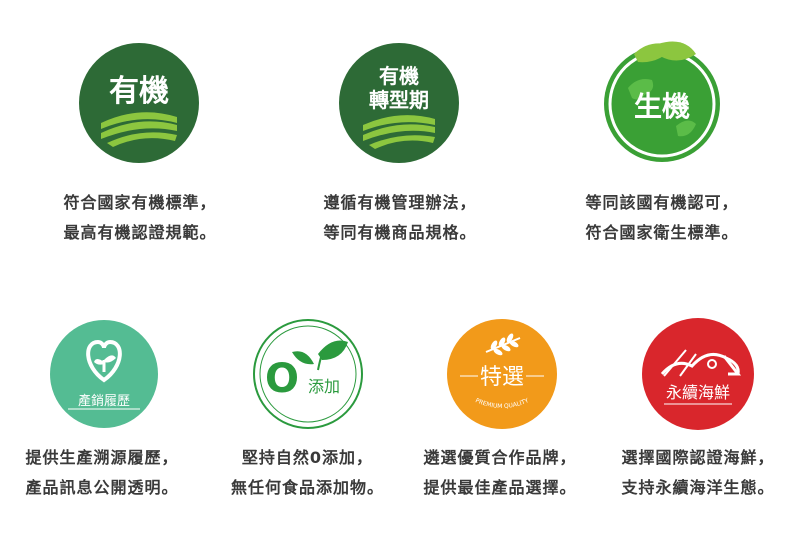 The image size is (801, 555). What do you see at coordinates (400, 232) in the screenshot?
I see `transition-desc-line2: 等同有機商品規格。` at bounding box center [400, 232].